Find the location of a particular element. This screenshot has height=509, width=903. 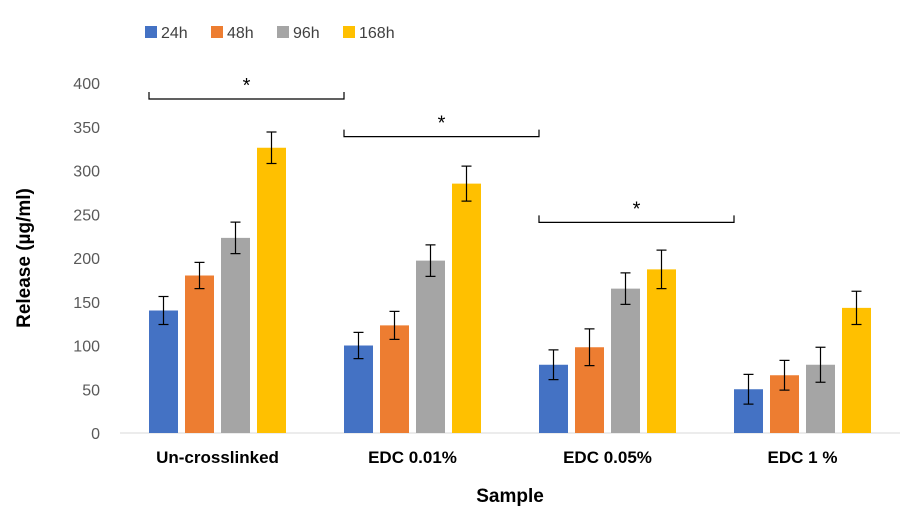

y-axis-ticks: 0 50 100 150 200 250 300 350 400 is located at coordinates (86, 259).